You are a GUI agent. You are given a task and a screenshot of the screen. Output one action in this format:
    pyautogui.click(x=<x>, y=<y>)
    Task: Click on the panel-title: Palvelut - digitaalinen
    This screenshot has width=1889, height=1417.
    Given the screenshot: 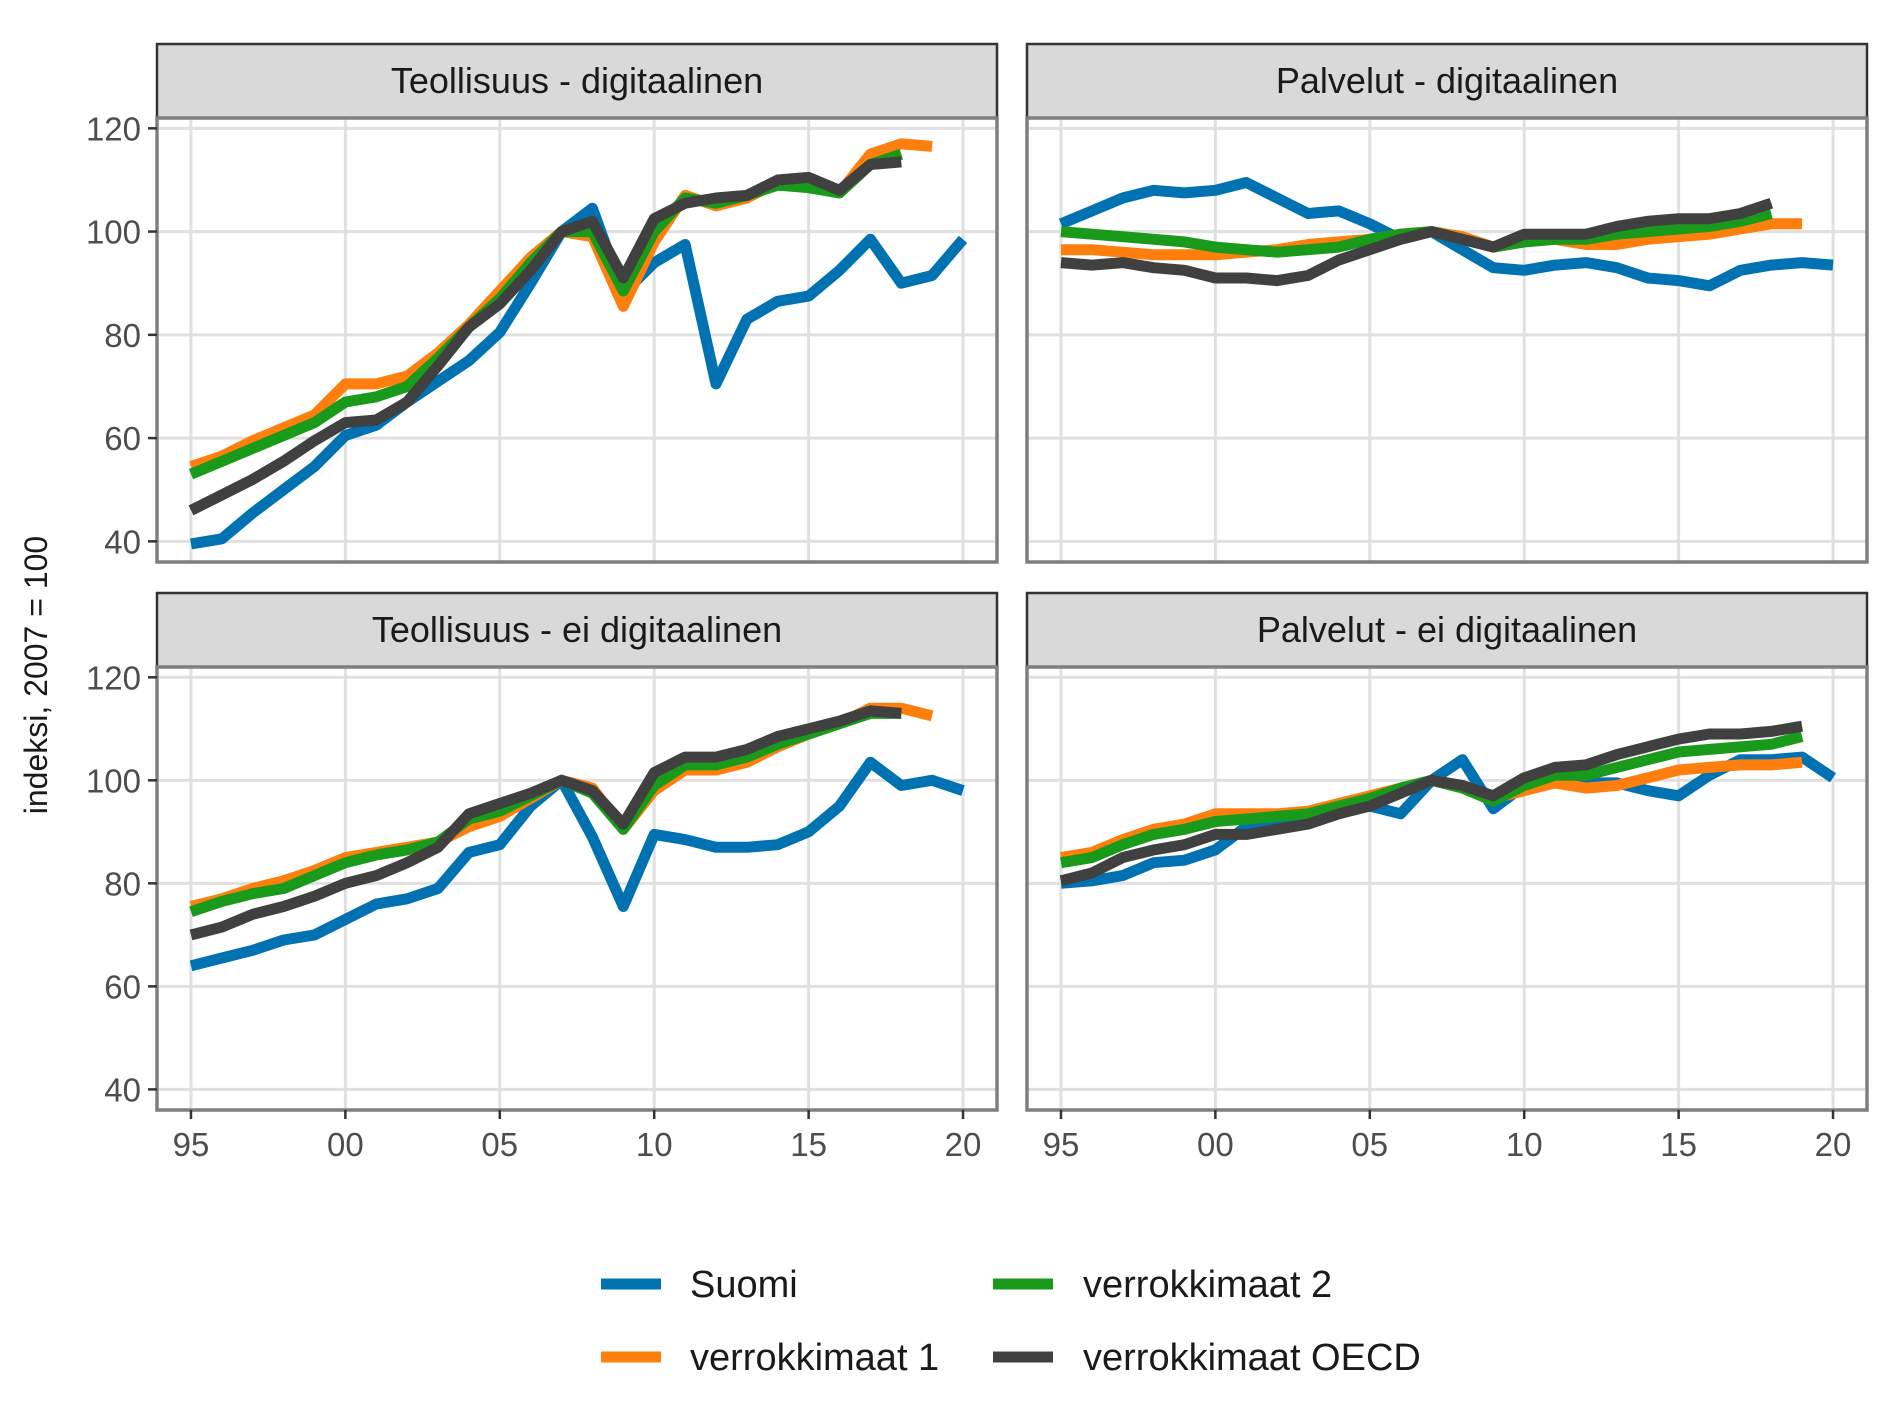 What is the action you would take?
    pyautogui.click(x=1447, y=80)
    